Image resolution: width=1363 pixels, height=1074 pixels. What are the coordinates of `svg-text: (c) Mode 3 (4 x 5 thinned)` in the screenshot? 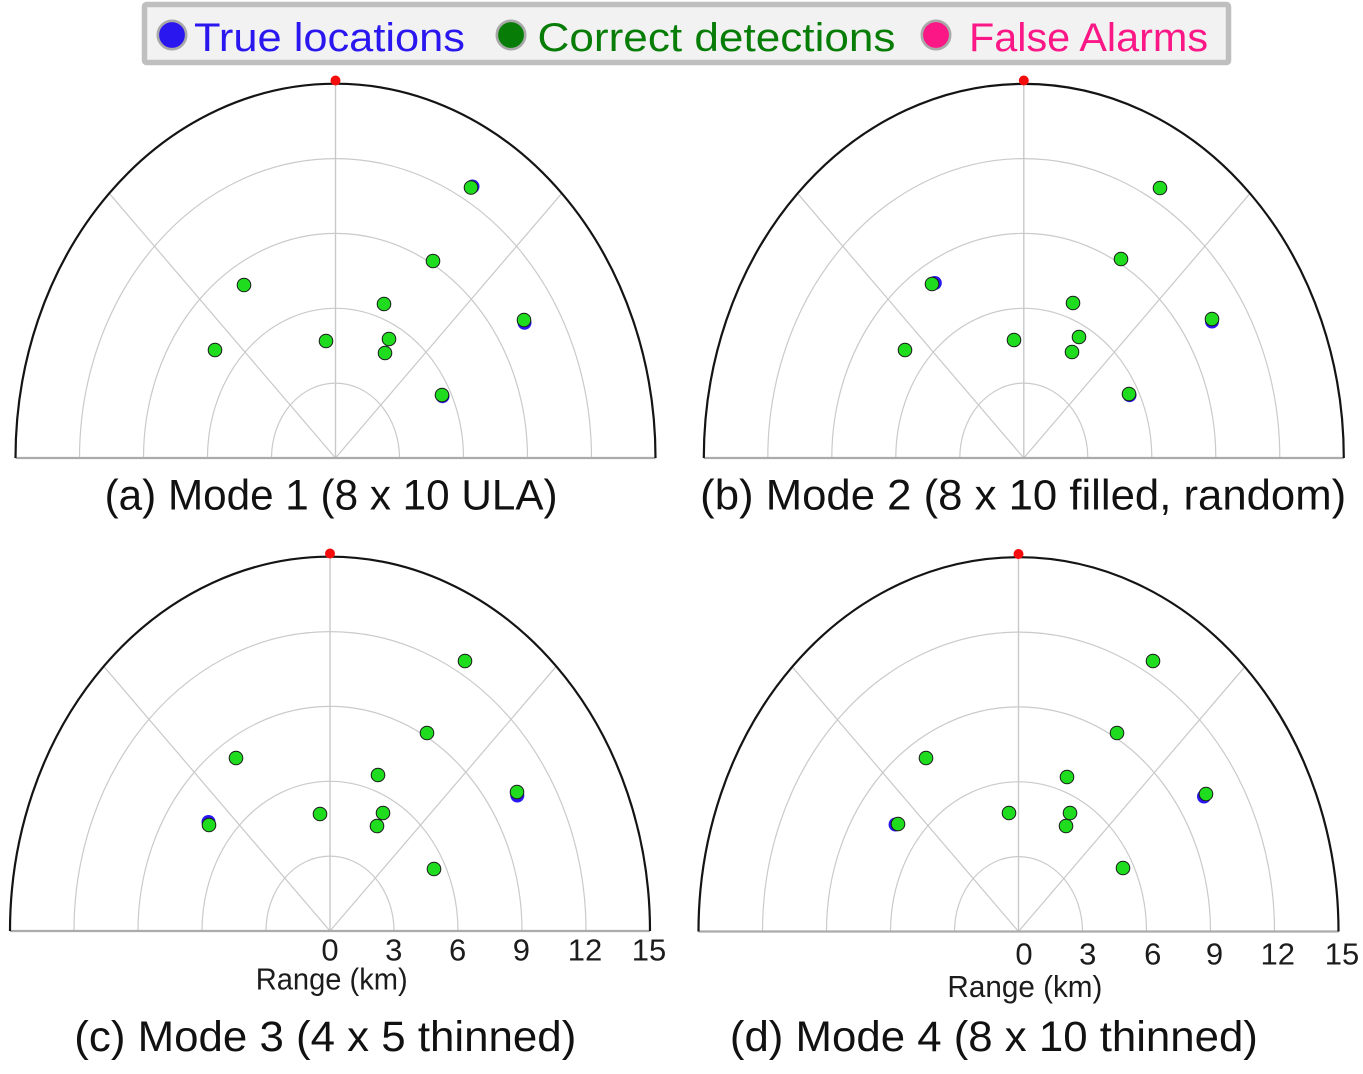 It's located at (325, 1037).